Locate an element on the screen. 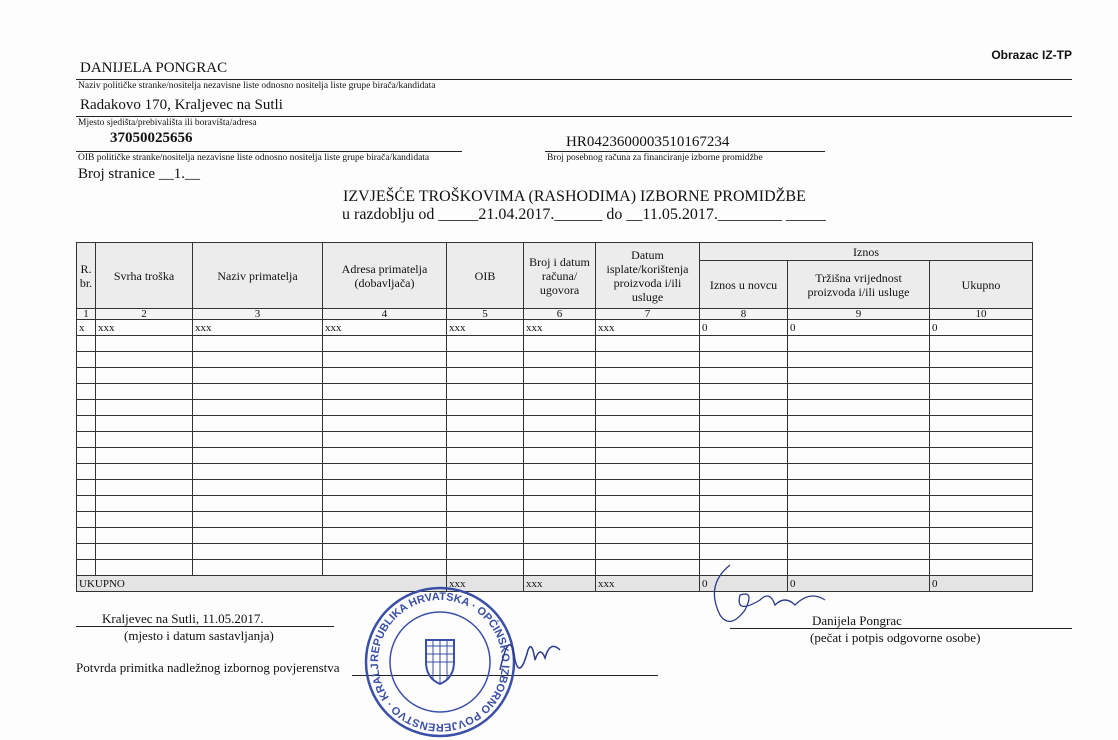 Image resolution: width=1118 pixels, height=740 pixels. place-date: Kraljevec na Sutli, 11.05.2017. is located at coordinates (183, 618).